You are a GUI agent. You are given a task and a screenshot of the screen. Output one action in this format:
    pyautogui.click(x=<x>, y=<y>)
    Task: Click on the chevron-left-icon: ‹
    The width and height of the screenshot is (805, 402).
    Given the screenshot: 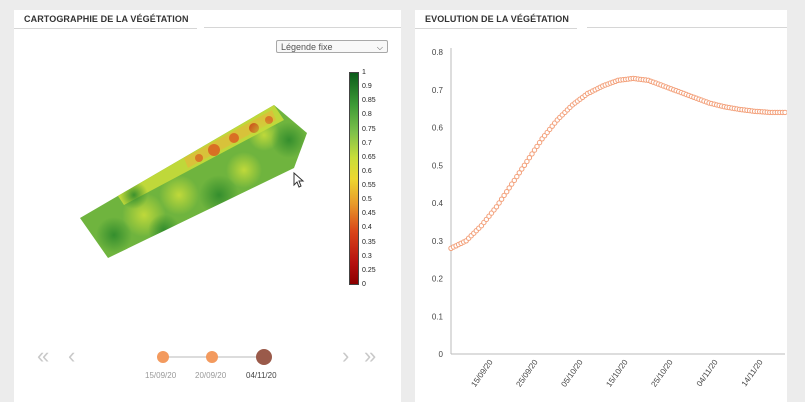 What is the action you would take?
    pyautogui.click(x=72, y=355)
    